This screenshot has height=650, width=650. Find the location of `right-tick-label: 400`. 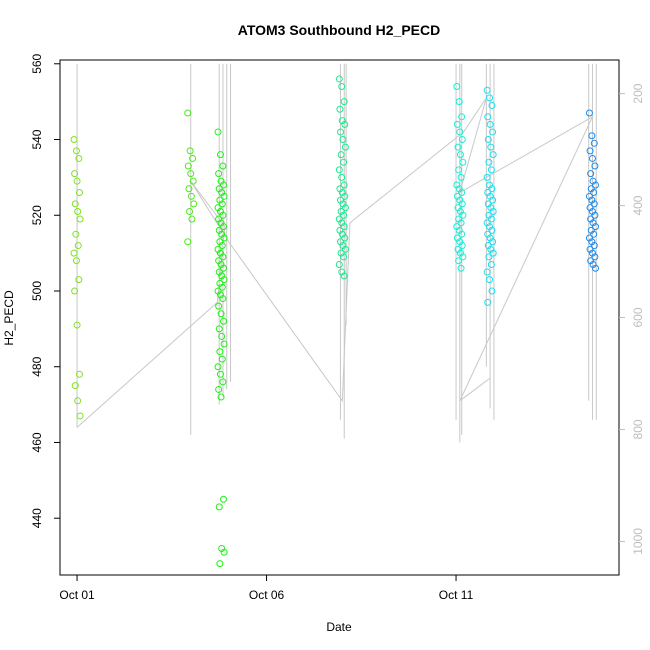

right-tick-label: 400 is located at coordinates (638, 205).